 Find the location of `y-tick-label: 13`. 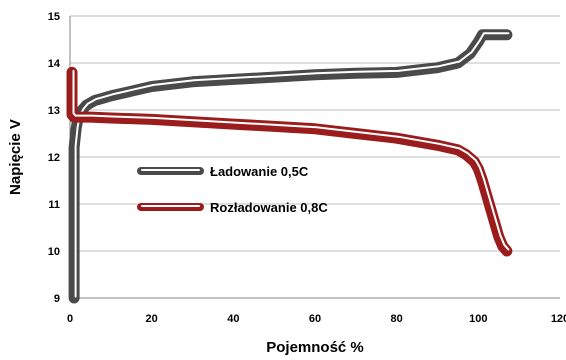

y-tick-label: 13 is located at coordinates (54, 111).